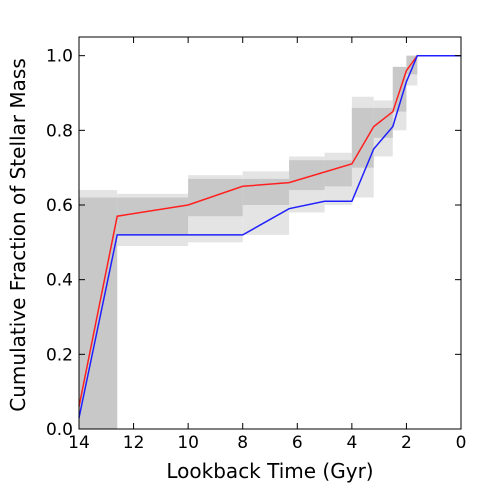 The image size is (478, 496). Describe the element at coordinates (461, 443) in the screenshot. I see `x-tick-label: 0` at that location.